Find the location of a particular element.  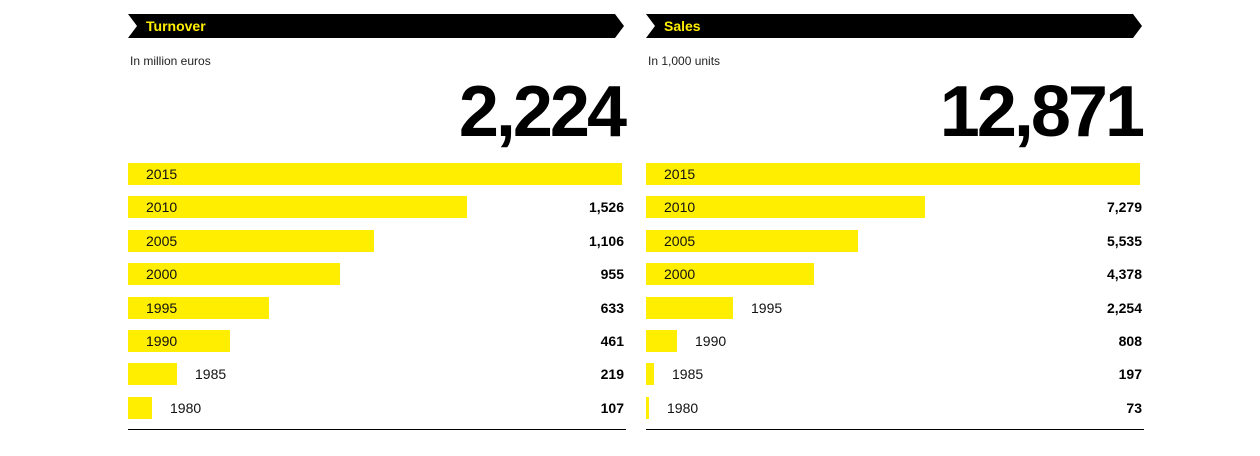

sales-value-label: 197 is located at coordinates (1130, 374).